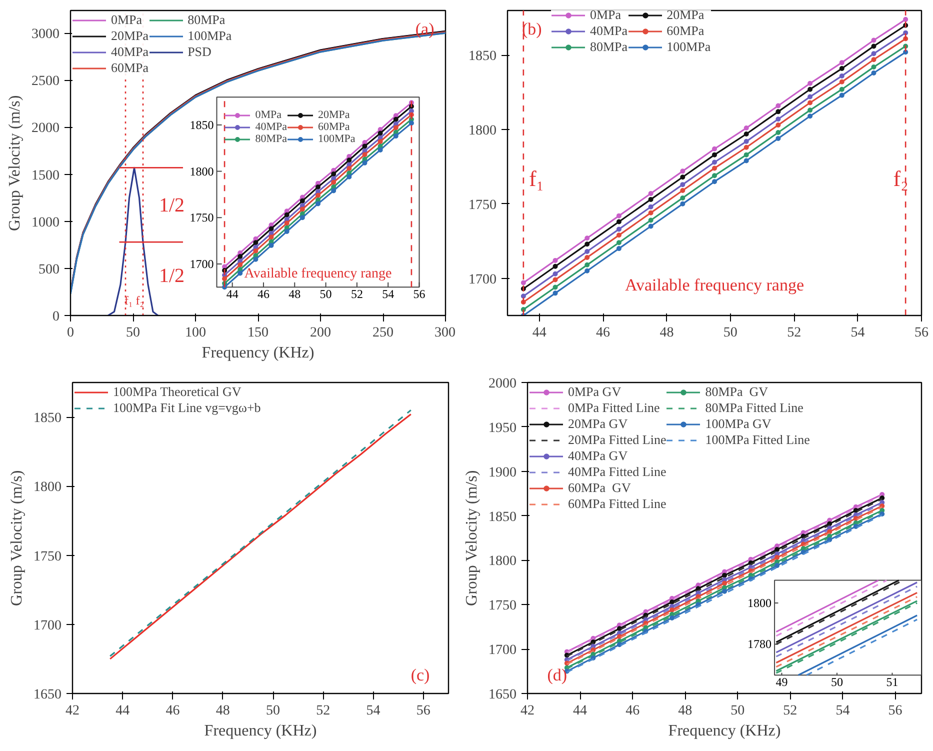 The height and width of the screenshot is (751, 933). Describe the element at coordinates (595, 392) in the screenshot. I see `legend-label: 0MPa GV` at that location.